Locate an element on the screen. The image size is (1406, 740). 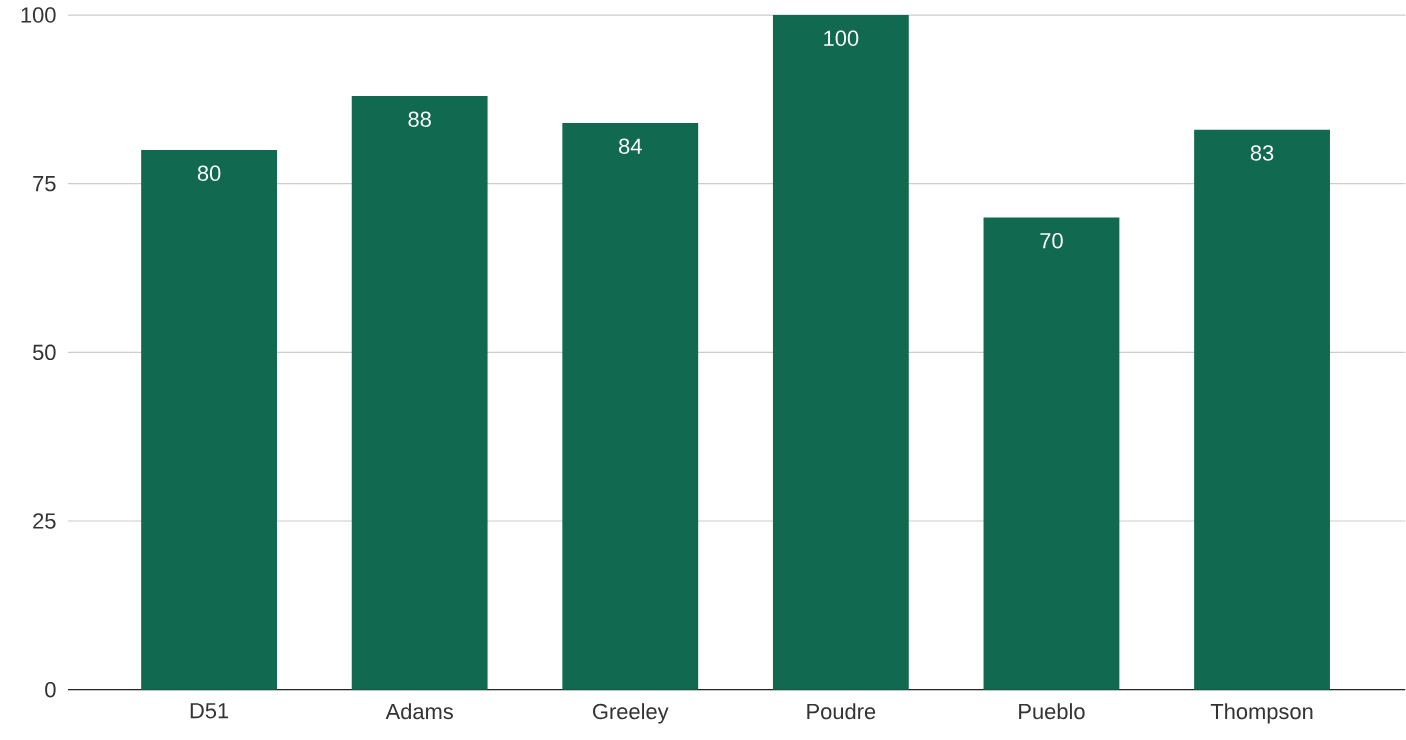
x-tick-label: D51 is located at coordinates (209, 711).